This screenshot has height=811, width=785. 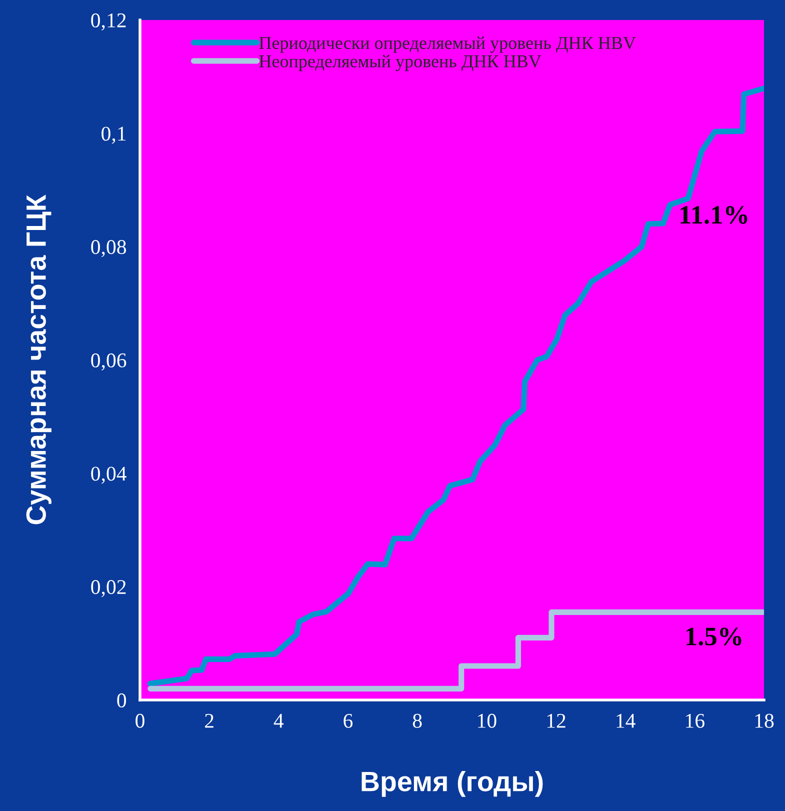 I want to click on legend-label: Периодически определяемый уровень ДНК HBV, so click(x=447, y=44).